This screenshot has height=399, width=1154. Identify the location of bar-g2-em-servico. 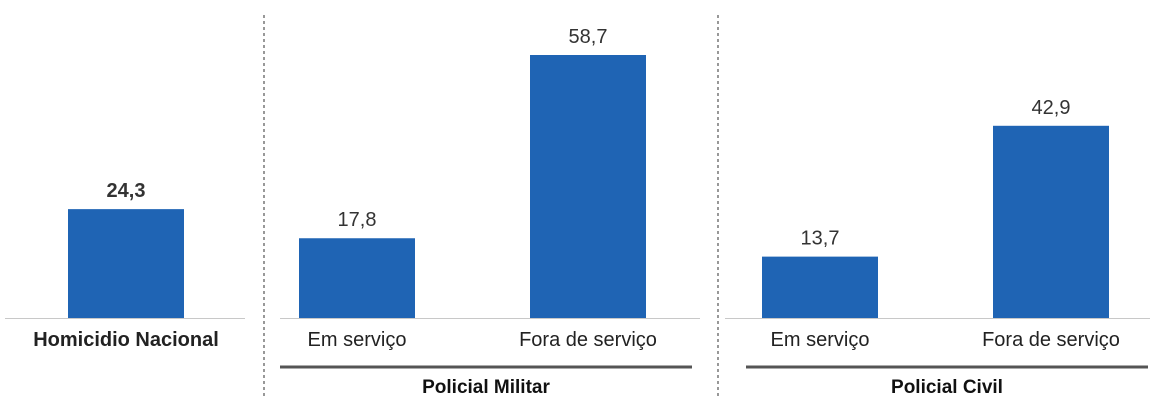
(357, 278).